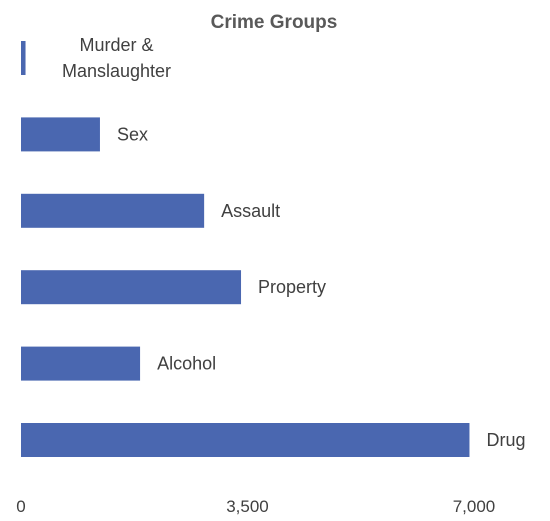 The height and width of the screenshot is (521, 550). What do you see at coordinates (116, 58) in the screenshot?
I see `category-label-murder-manslaughter: Murder & Manslaughter` at bounding box center [116, 58].